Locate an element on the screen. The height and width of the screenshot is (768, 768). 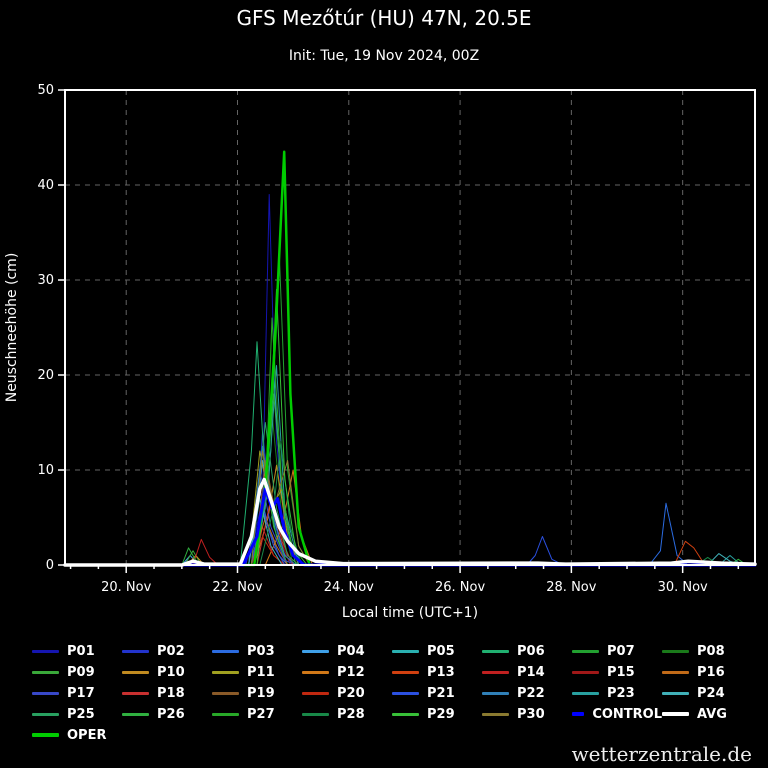
legend-label: P01 is located at coordinates (81, 651).